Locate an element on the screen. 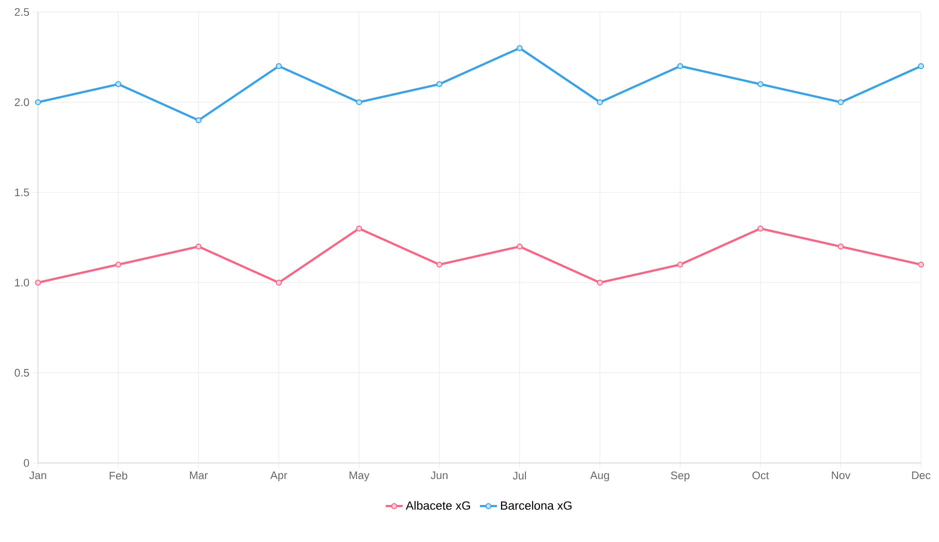 The width and height of the screenshot is (939, 542). y-tick-label: 1.5 is located at coordinates (22, 192).